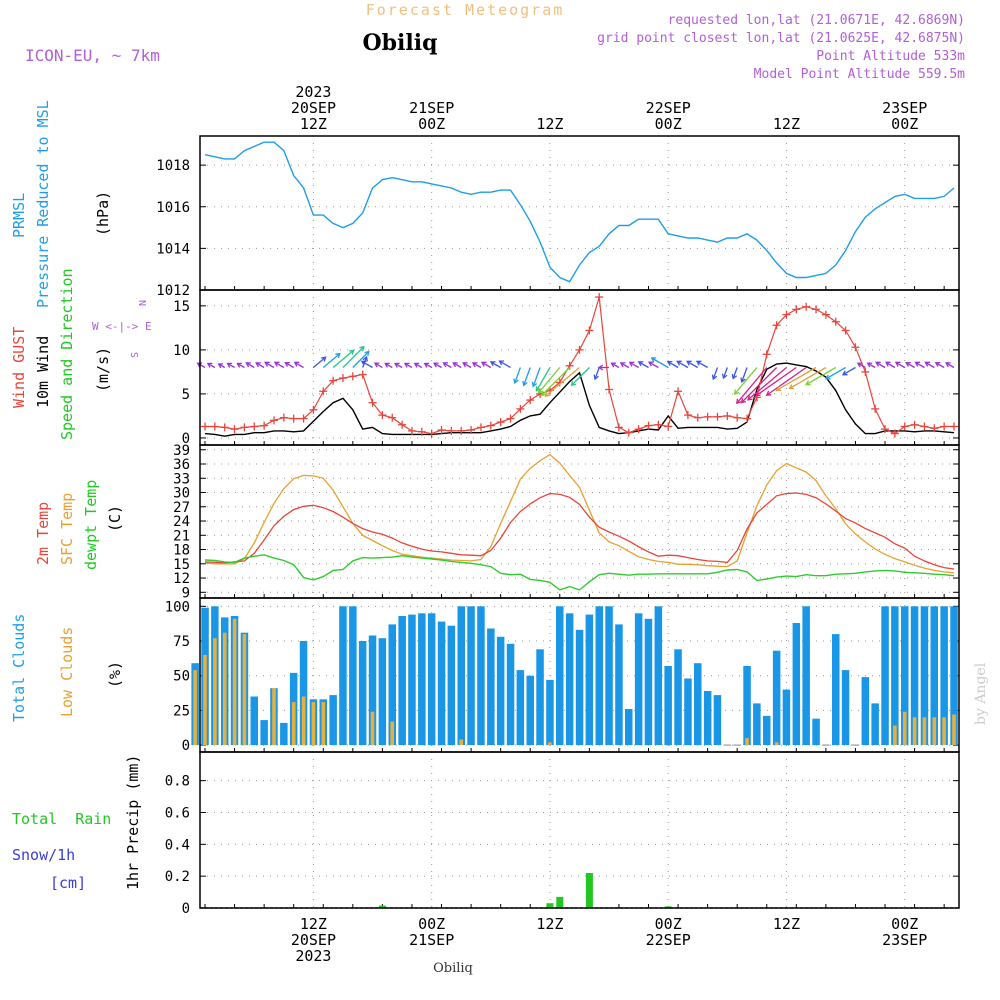 The width and height of the screenshot is (1000, 1000). Describe the element at coordinates (177, 813) in the screenshot. I see `precip-ytick-label: 0.6` at that location.